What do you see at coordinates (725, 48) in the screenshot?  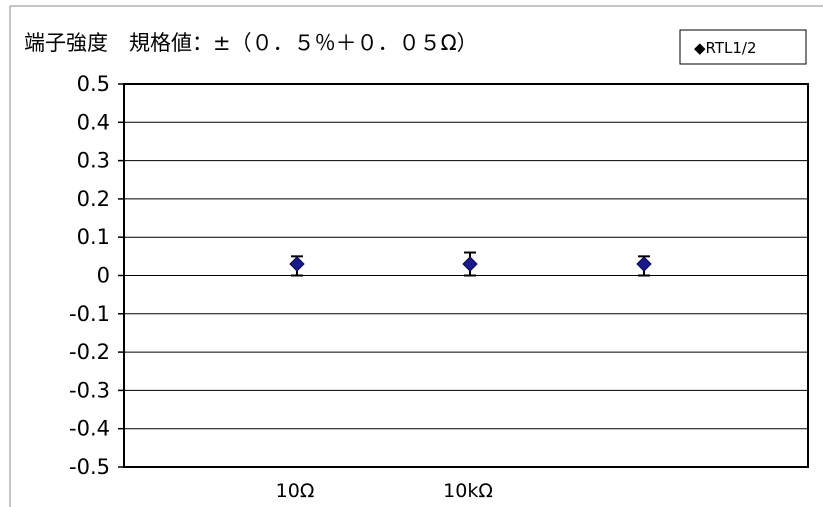 I see `legend-entry: ◆RTL1/2` at bounding box center [725, 48].